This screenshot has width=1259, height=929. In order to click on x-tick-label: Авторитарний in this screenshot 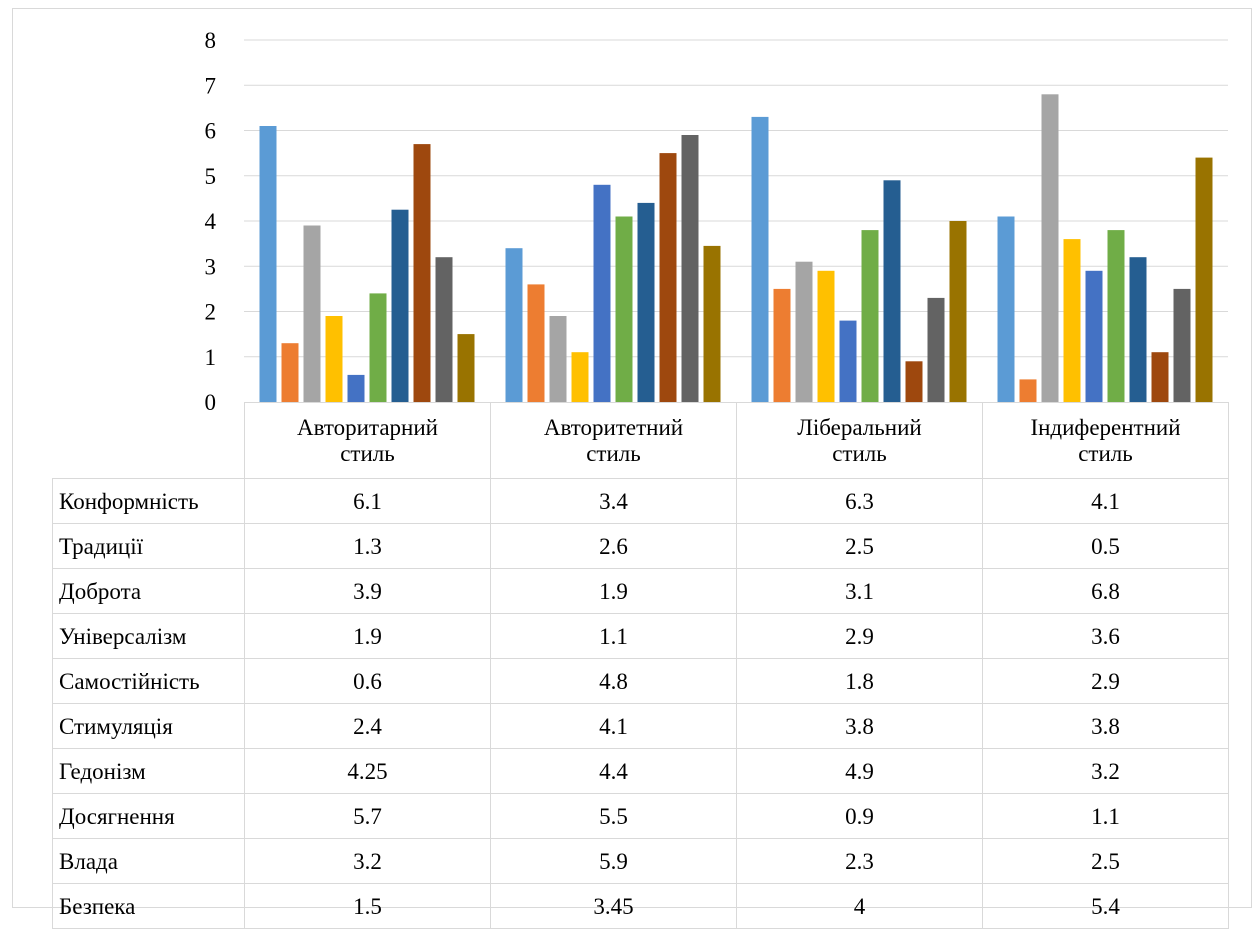, I will do `click(367, 427)`.